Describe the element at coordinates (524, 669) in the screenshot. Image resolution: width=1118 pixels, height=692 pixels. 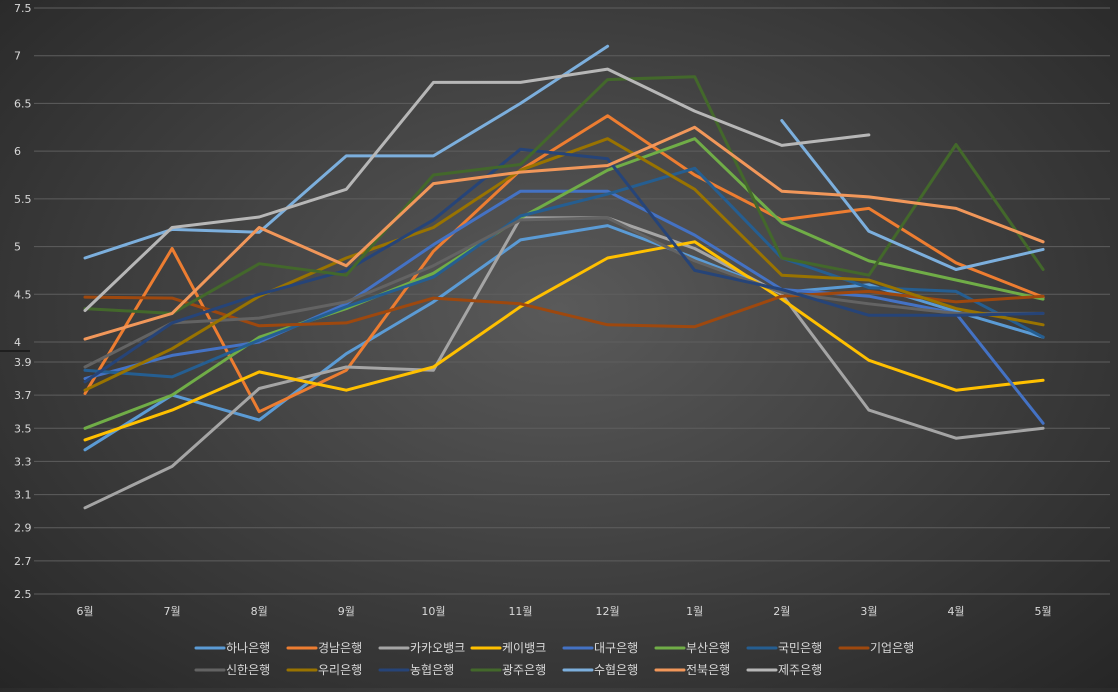
I see `legend-label: 광주은행` at that location.